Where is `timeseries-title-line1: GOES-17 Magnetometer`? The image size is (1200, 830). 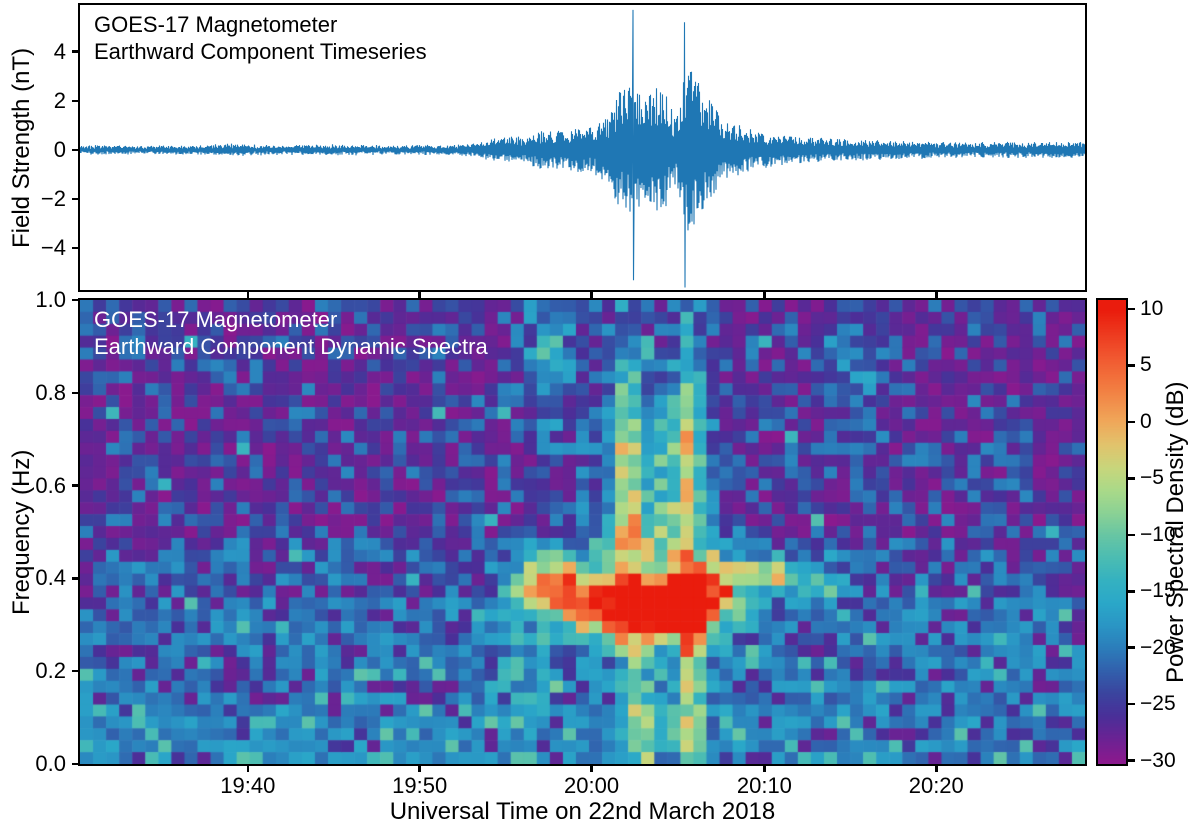 timeseries-title-line1: GOES-17 Magnetometer is located at coordinates (216, 24).